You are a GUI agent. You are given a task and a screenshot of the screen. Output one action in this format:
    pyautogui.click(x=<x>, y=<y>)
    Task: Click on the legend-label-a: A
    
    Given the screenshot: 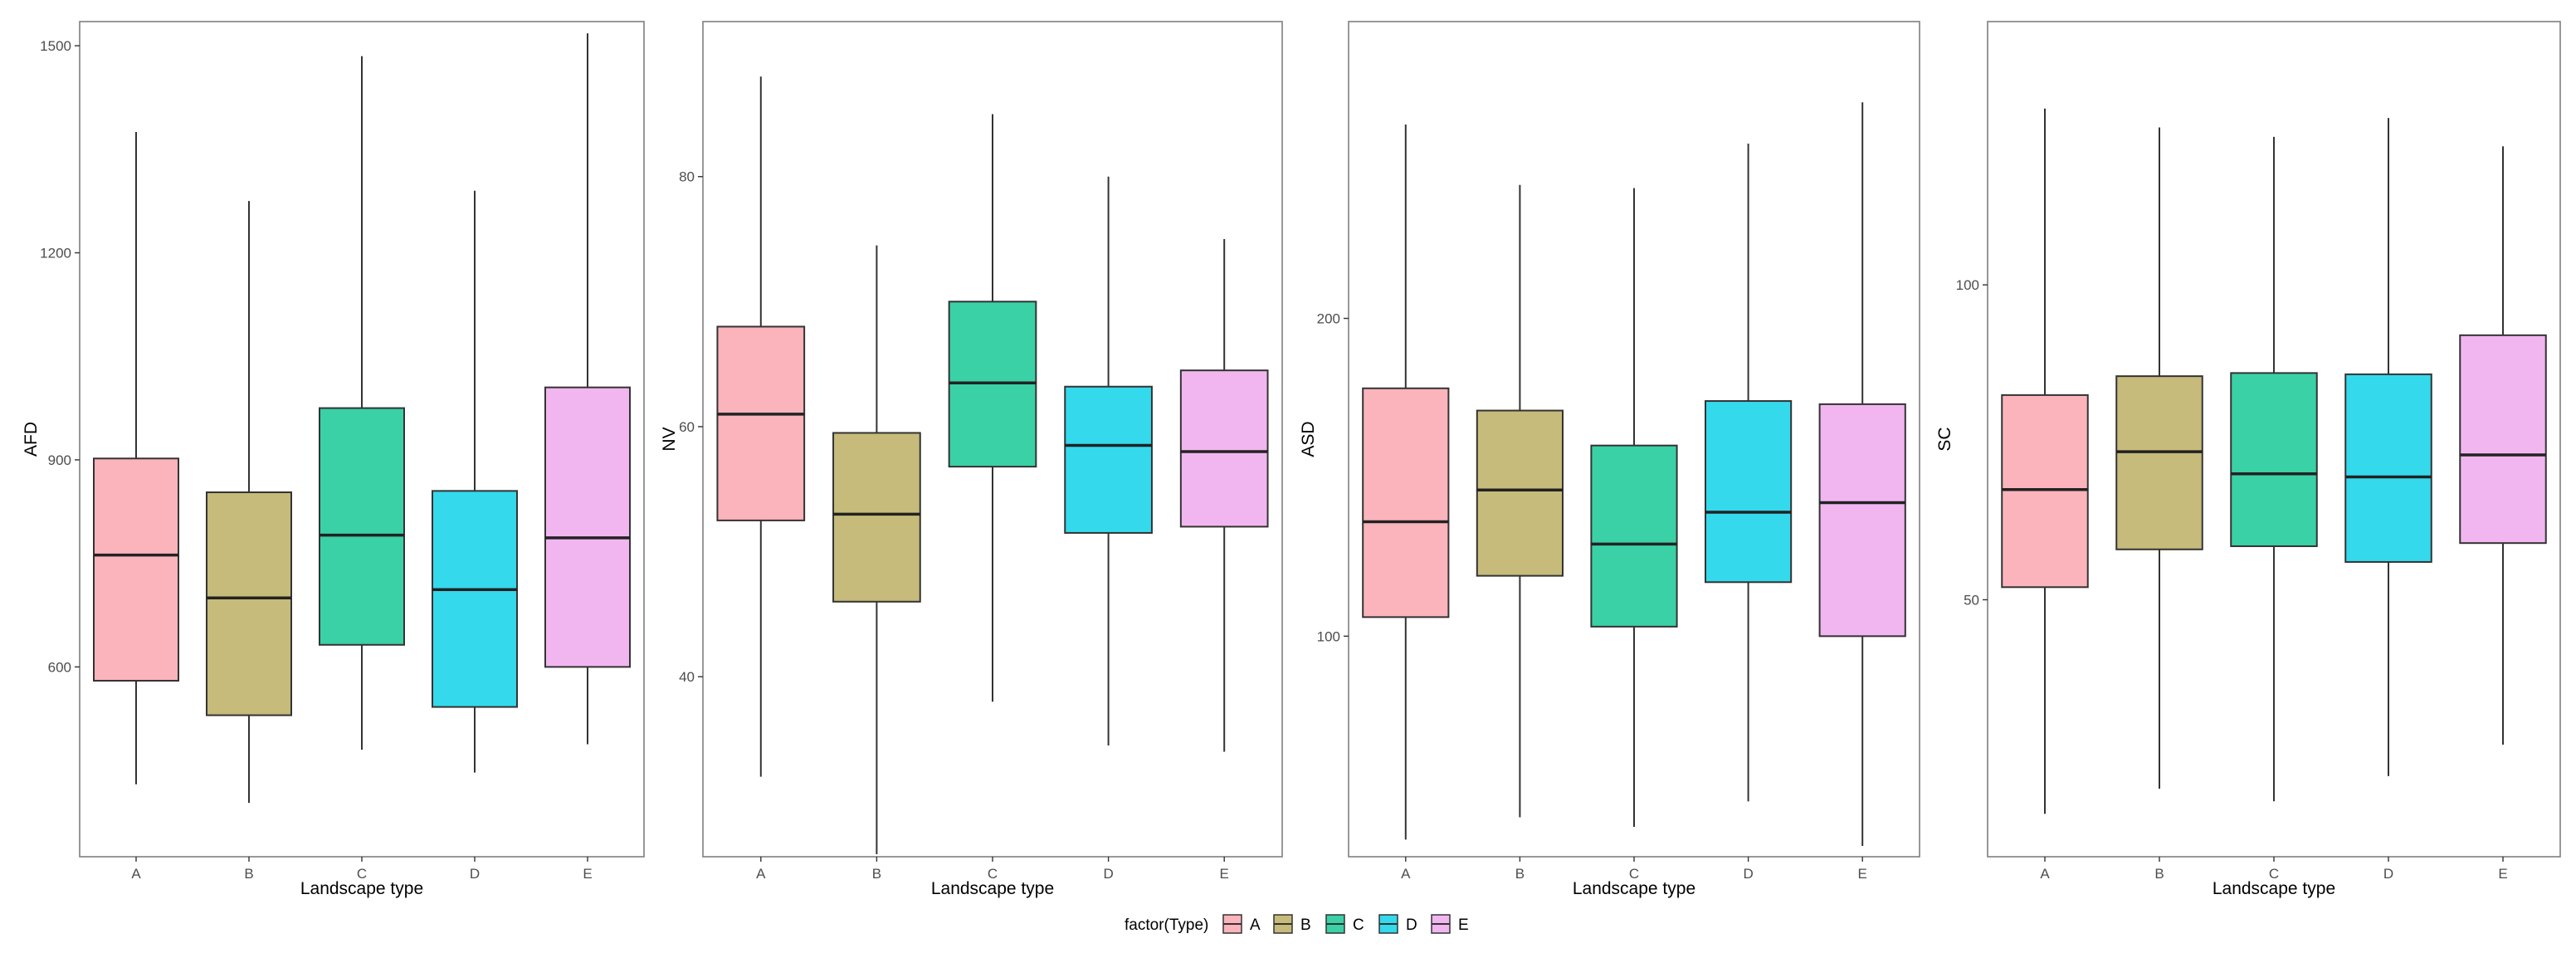 What is the action you would take?
    pyautogui.click(x=1256, y=925)
    